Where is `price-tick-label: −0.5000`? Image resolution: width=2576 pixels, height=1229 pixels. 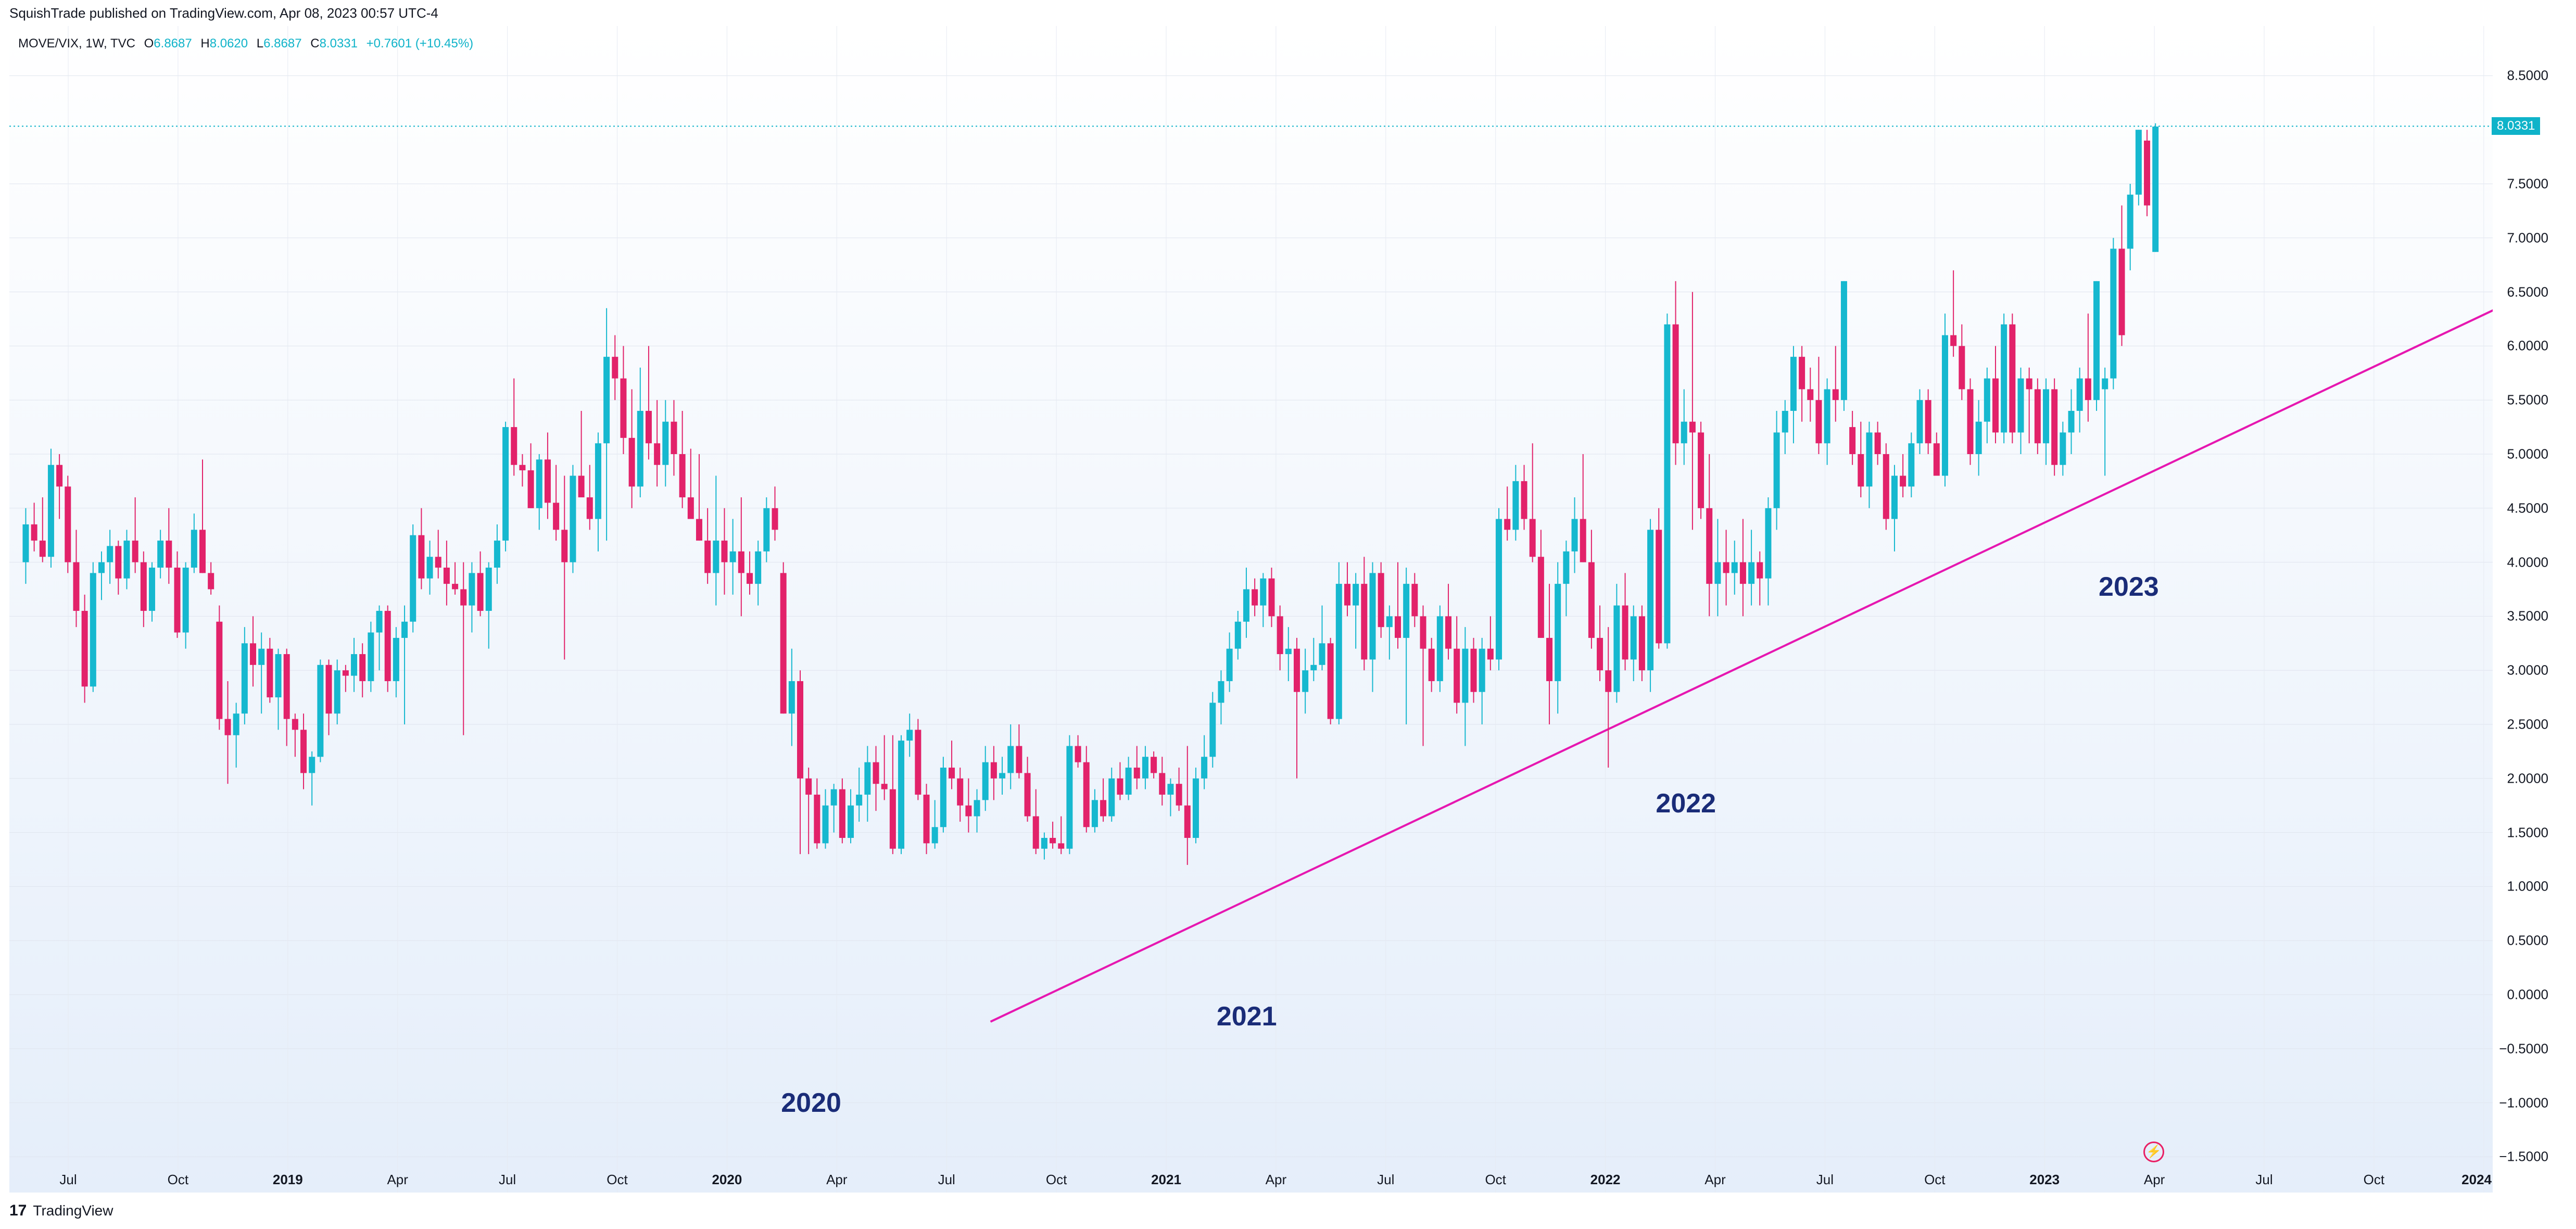
price-tick-label: −0.5000 is located at coordinates (2523, 1048).